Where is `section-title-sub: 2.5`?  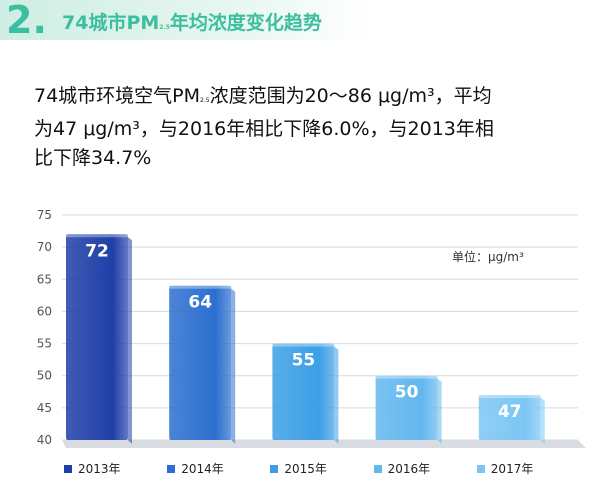 section-title-sub: 2.5 is located at coordinates (164, 27).